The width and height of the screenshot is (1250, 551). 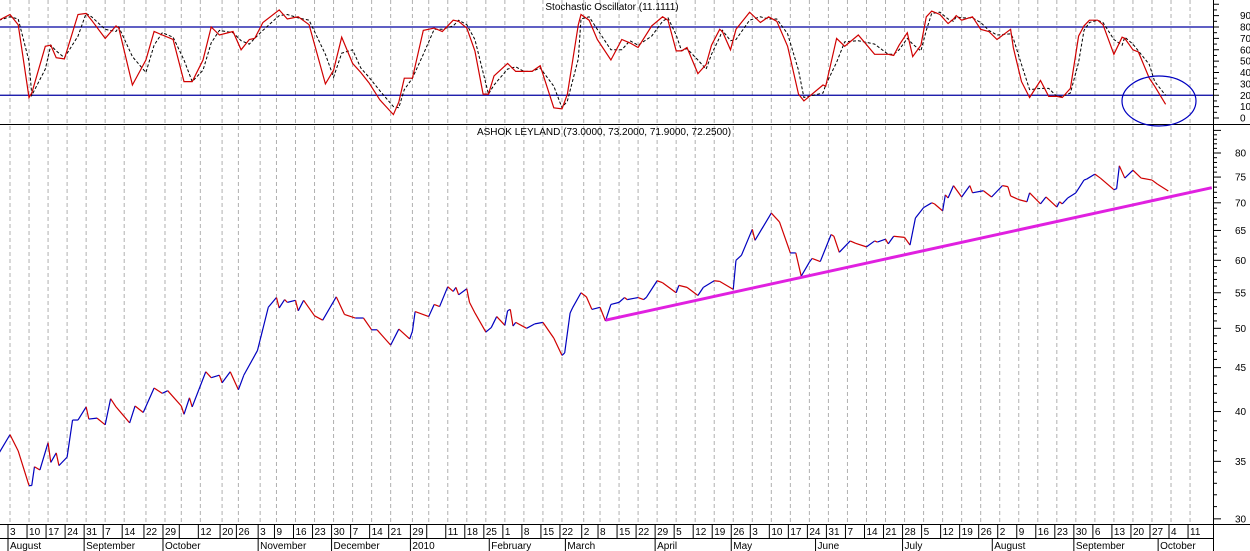 What do you see at coordinates (1158, 532) in the screenshot?
I see `x-tick-label: 27` at bounding box center [1158, 532].